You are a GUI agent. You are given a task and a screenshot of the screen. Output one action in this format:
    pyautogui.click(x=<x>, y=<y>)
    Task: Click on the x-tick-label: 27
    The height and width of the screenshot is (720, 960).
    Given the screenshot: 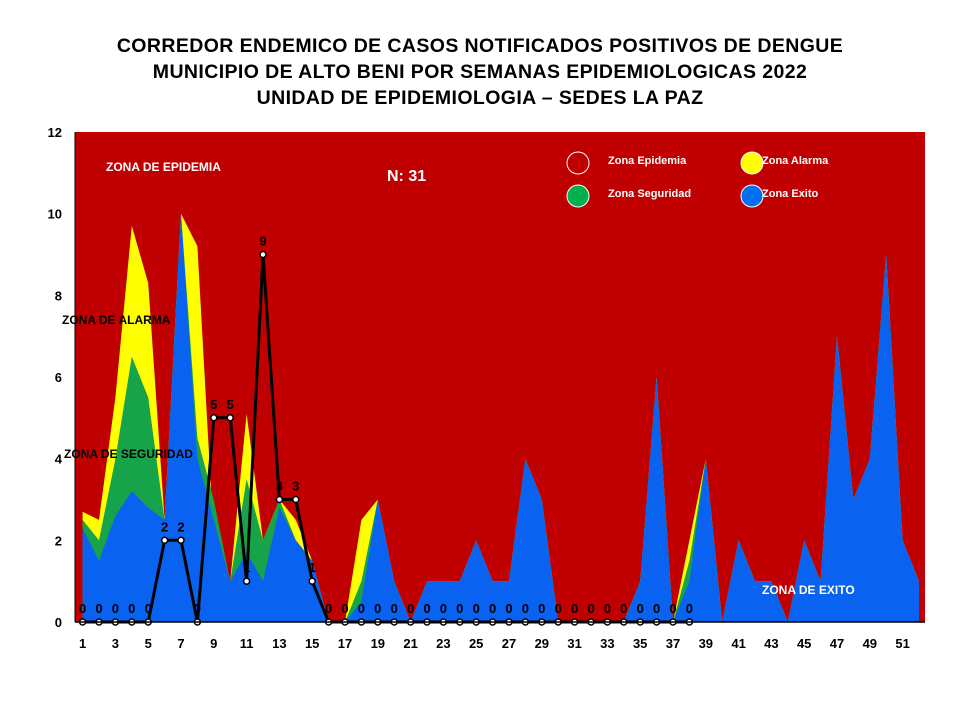 What is the action you would take?
    pyautogui.click(x=509, y=643)
    